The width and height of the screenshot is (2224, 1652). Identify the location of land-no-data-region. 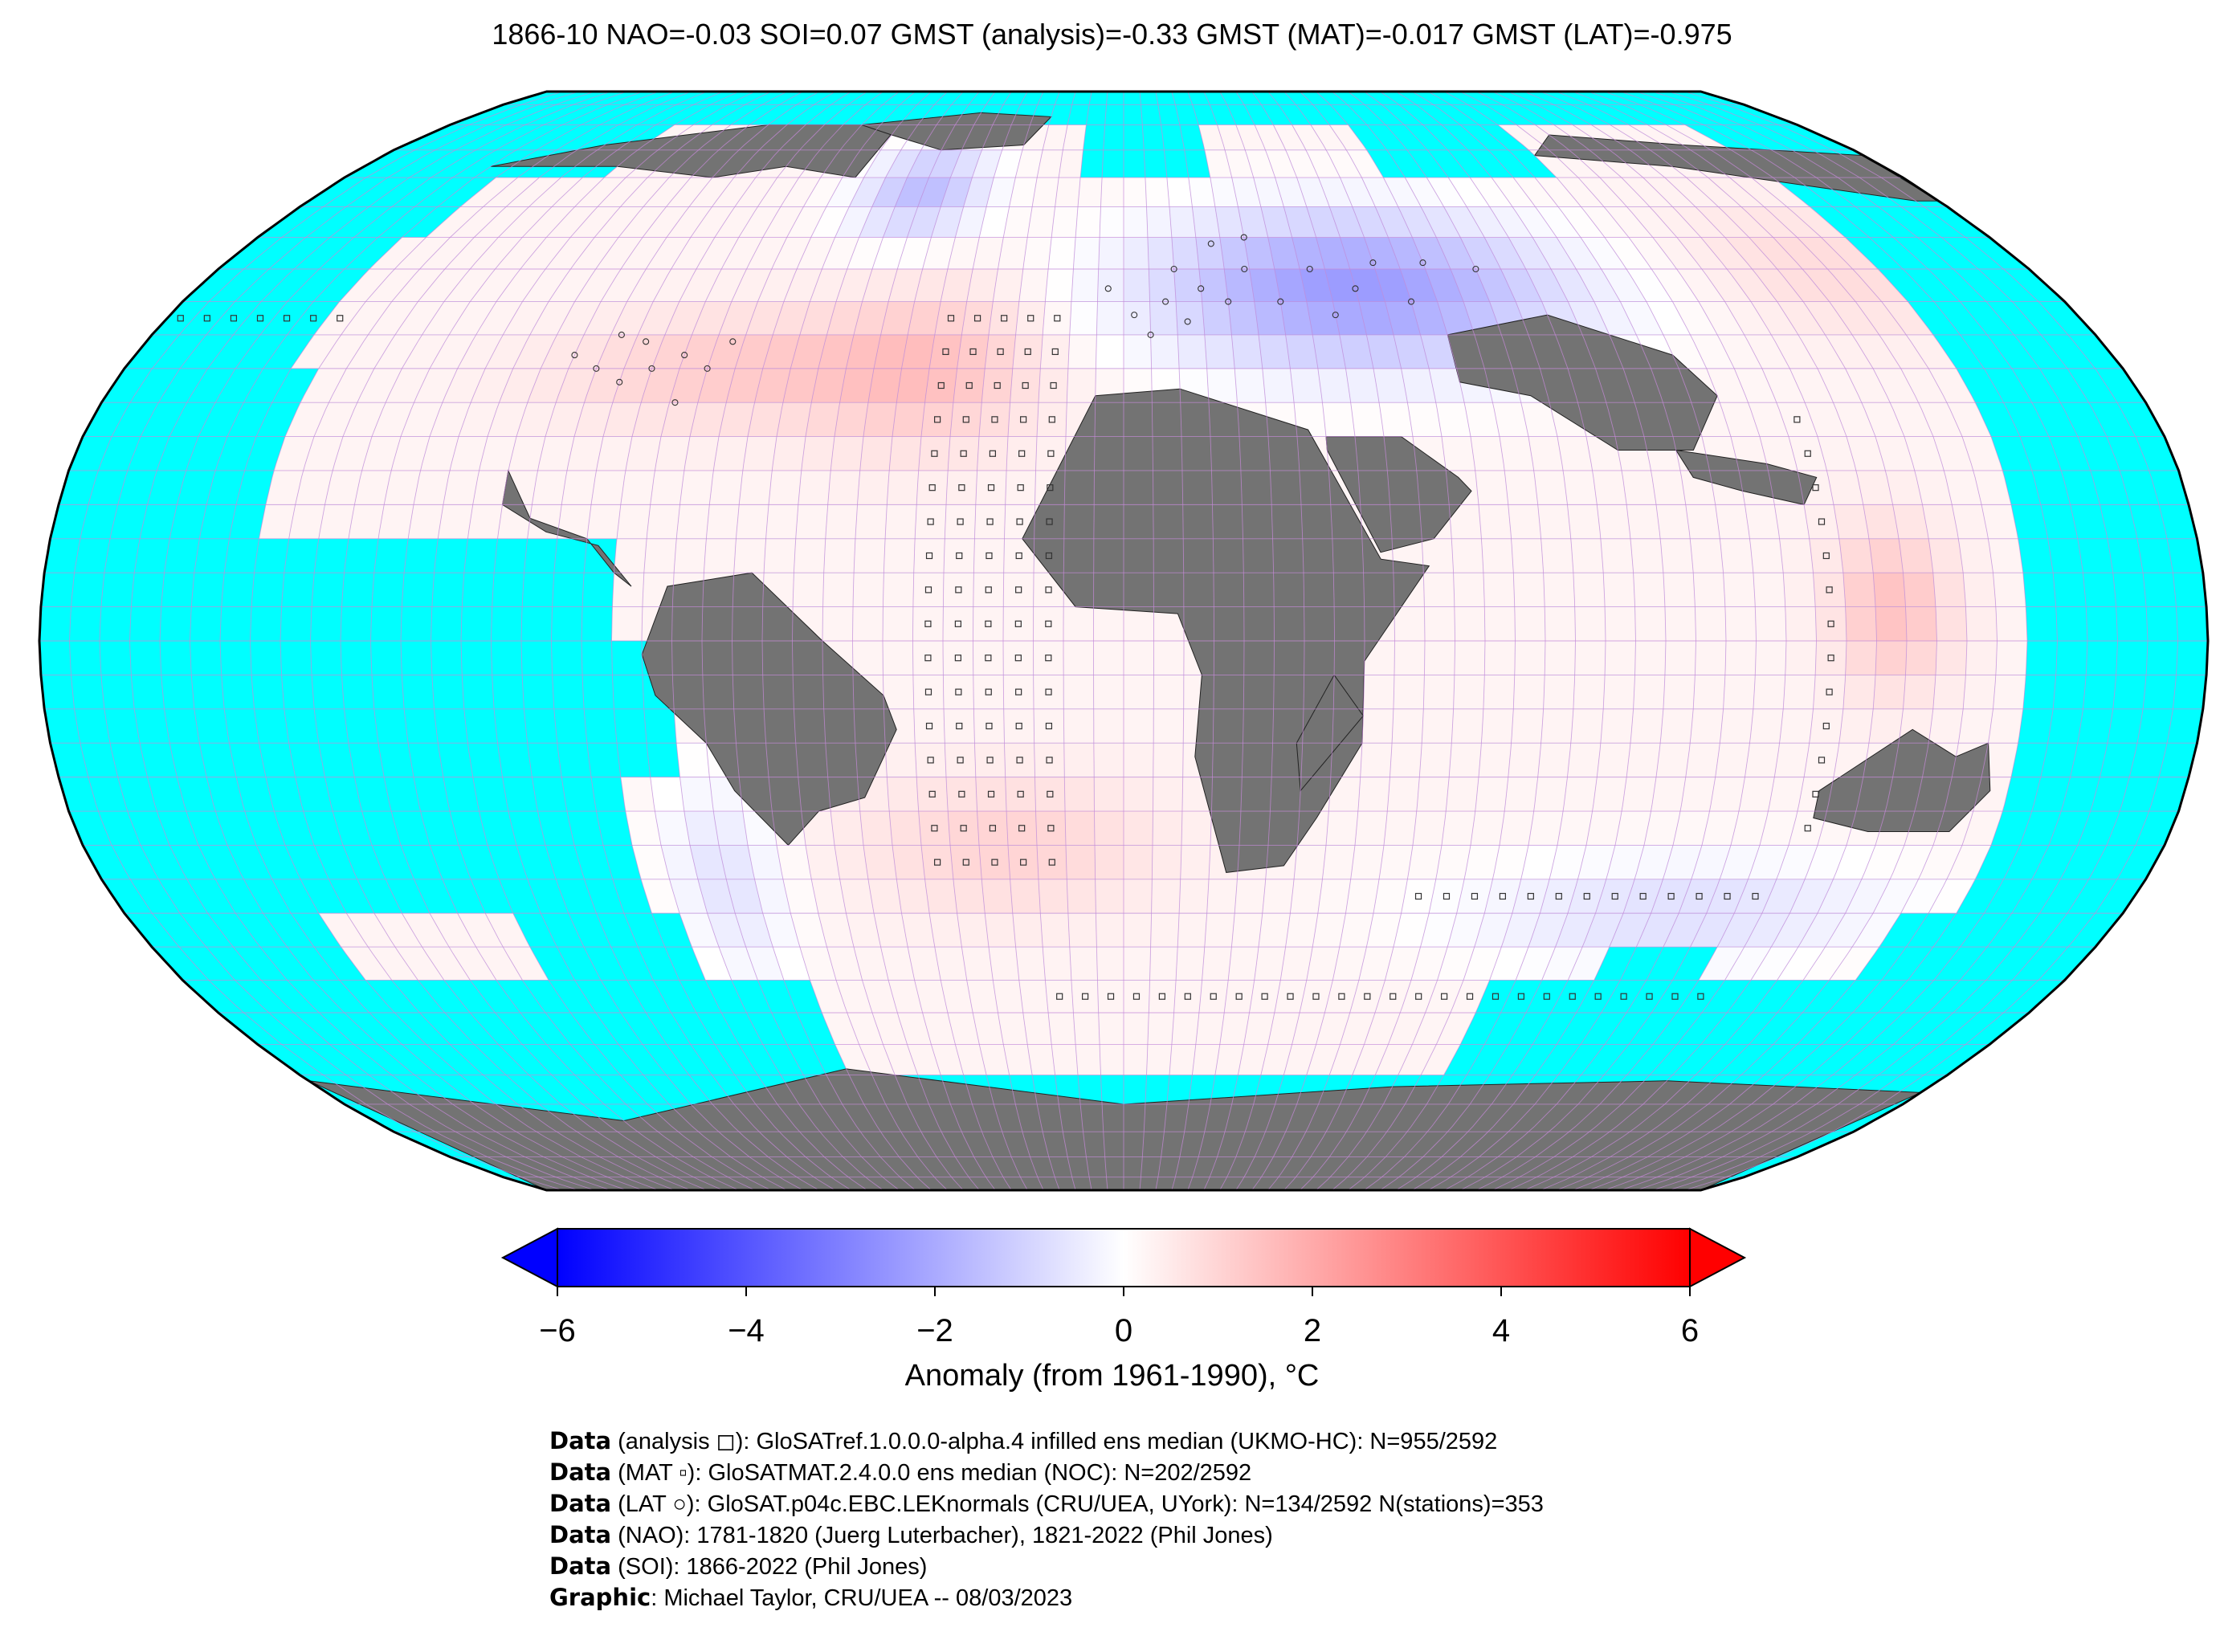
(566, 528).